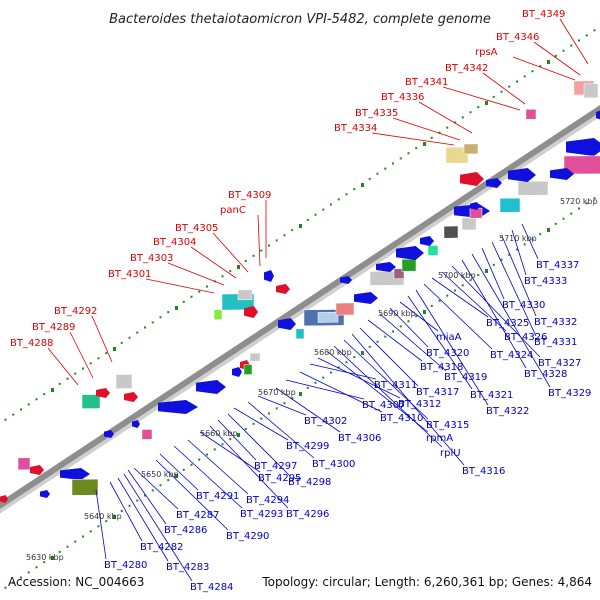 This screenshot has width=600, height=600. I want to click on forward-gene-label: panC, so click(233, 210).